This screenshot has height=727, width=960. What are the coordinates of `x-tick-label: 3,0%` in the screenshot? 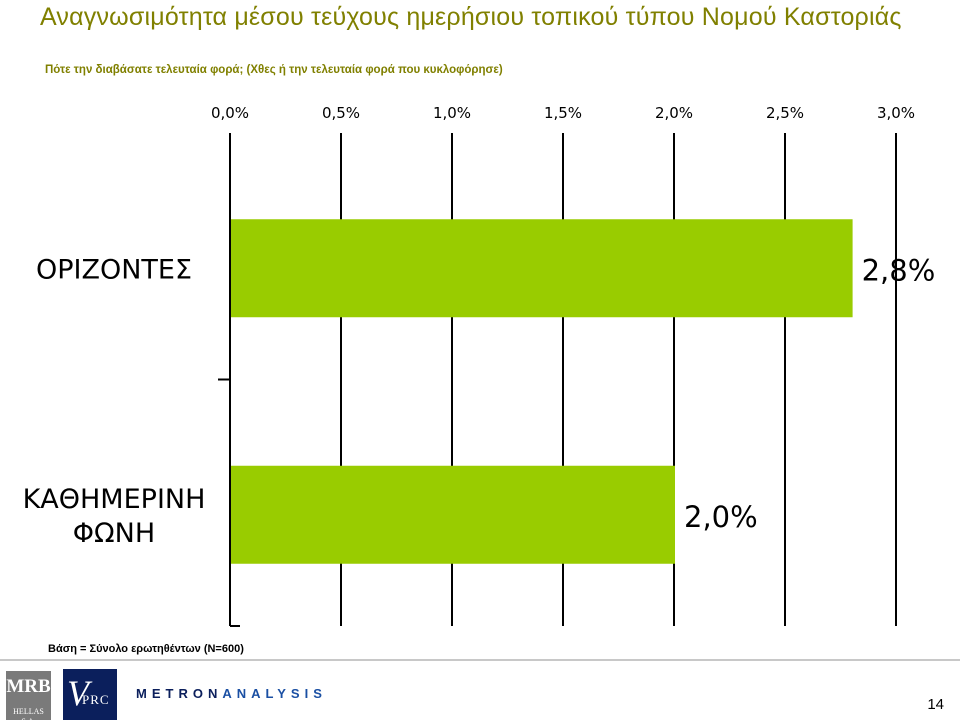 It's located at (896, 113).